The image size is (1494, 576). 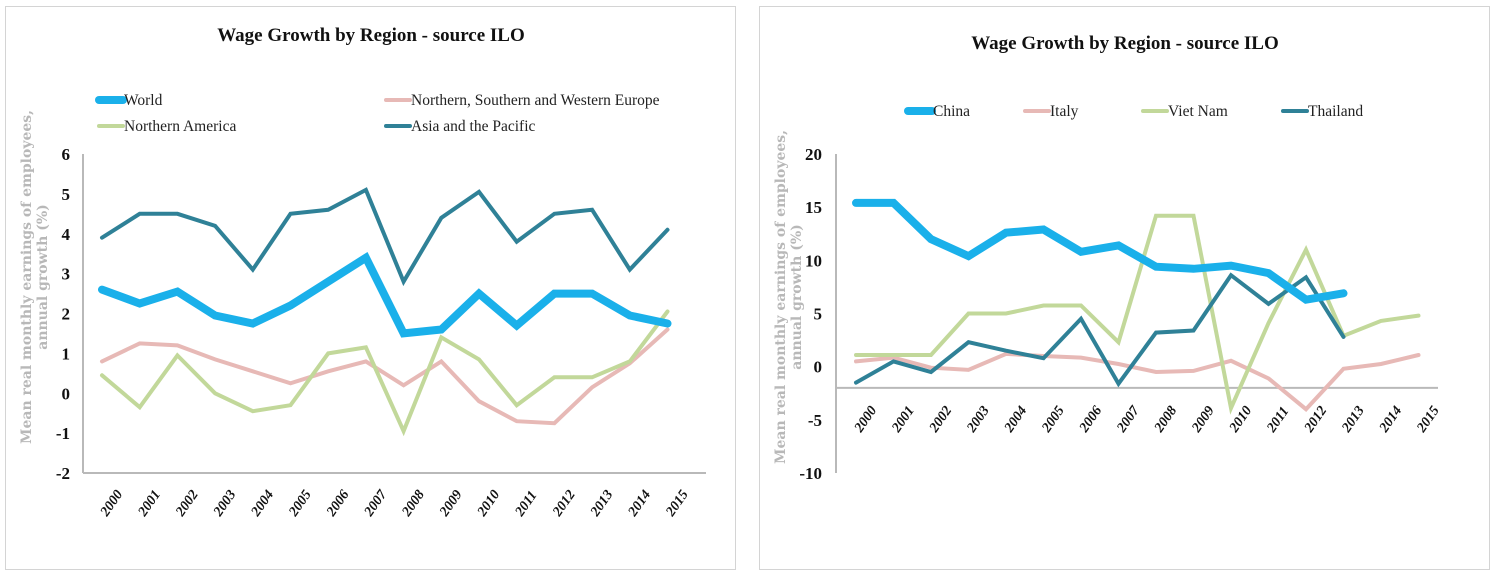 What do you see at coordinates (143, 100) in the screenshot?
I see `legend-label: World` at bounding box center [143, 100].